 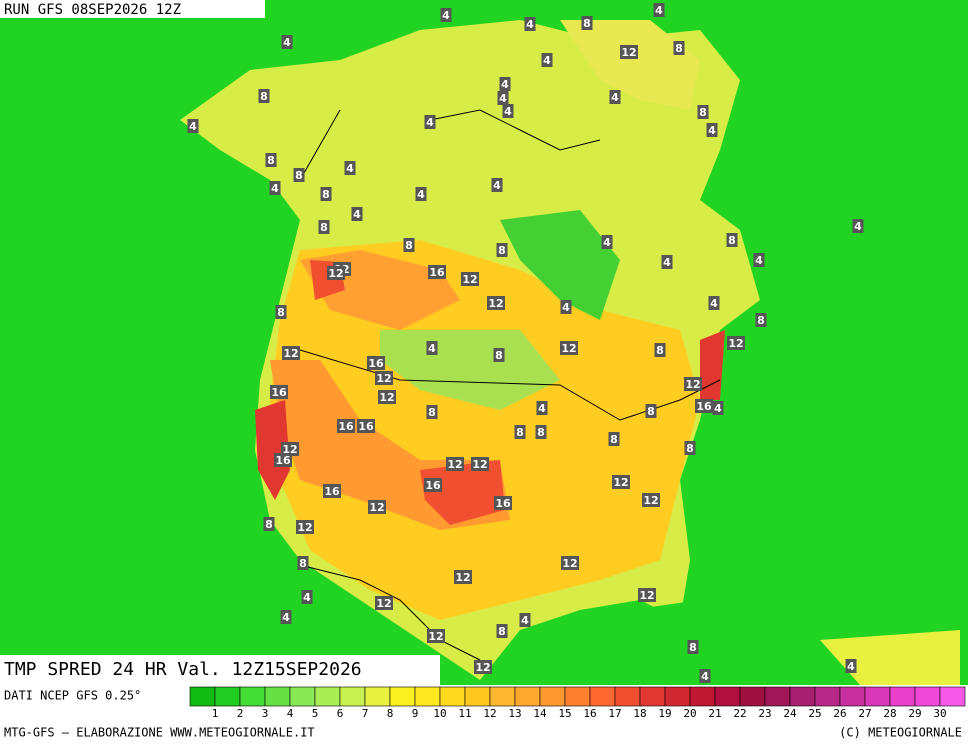 What do you see at coordinates (72, 696) in the screenshot?
I see `source-label: DATI NCEP GFS 0.25°` at bounding box center [72, 696].